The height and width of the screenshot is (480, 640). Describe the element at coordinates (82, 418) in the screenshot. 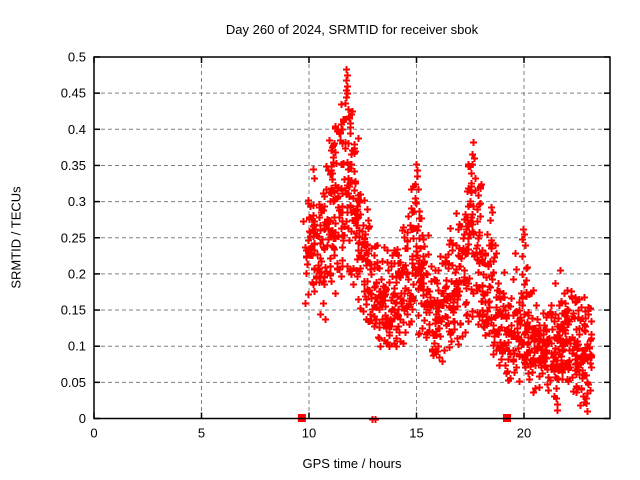

I see `y-tick-label: 0` at that location.